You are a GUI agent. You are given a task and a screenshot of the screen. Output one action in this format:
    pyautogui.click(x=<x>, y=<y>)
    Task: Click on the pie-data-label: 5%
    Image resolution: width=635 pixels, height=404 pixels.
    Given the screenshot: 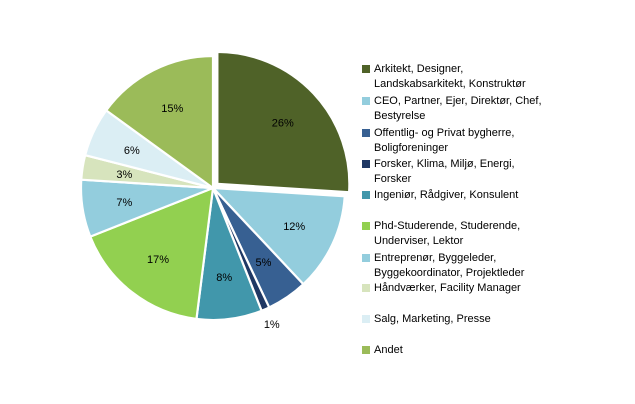 What is the action you would take?
    pyautogui.click(x=263, y=263)
    